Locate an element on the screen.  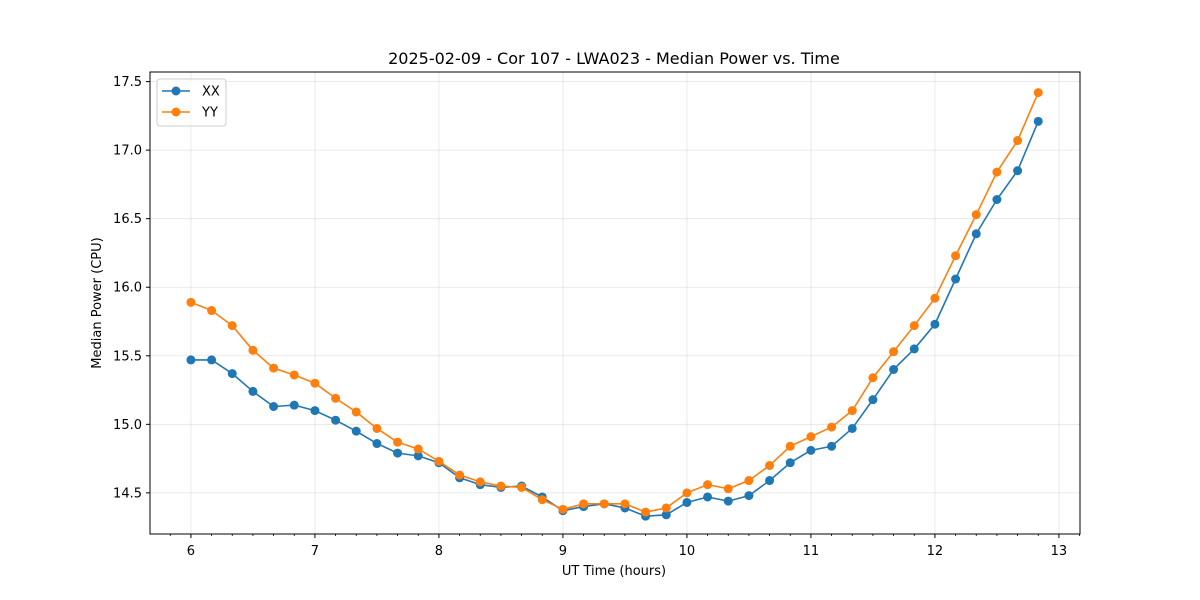
y-tick-label: 16.0 is located at coordinates (127, 288).